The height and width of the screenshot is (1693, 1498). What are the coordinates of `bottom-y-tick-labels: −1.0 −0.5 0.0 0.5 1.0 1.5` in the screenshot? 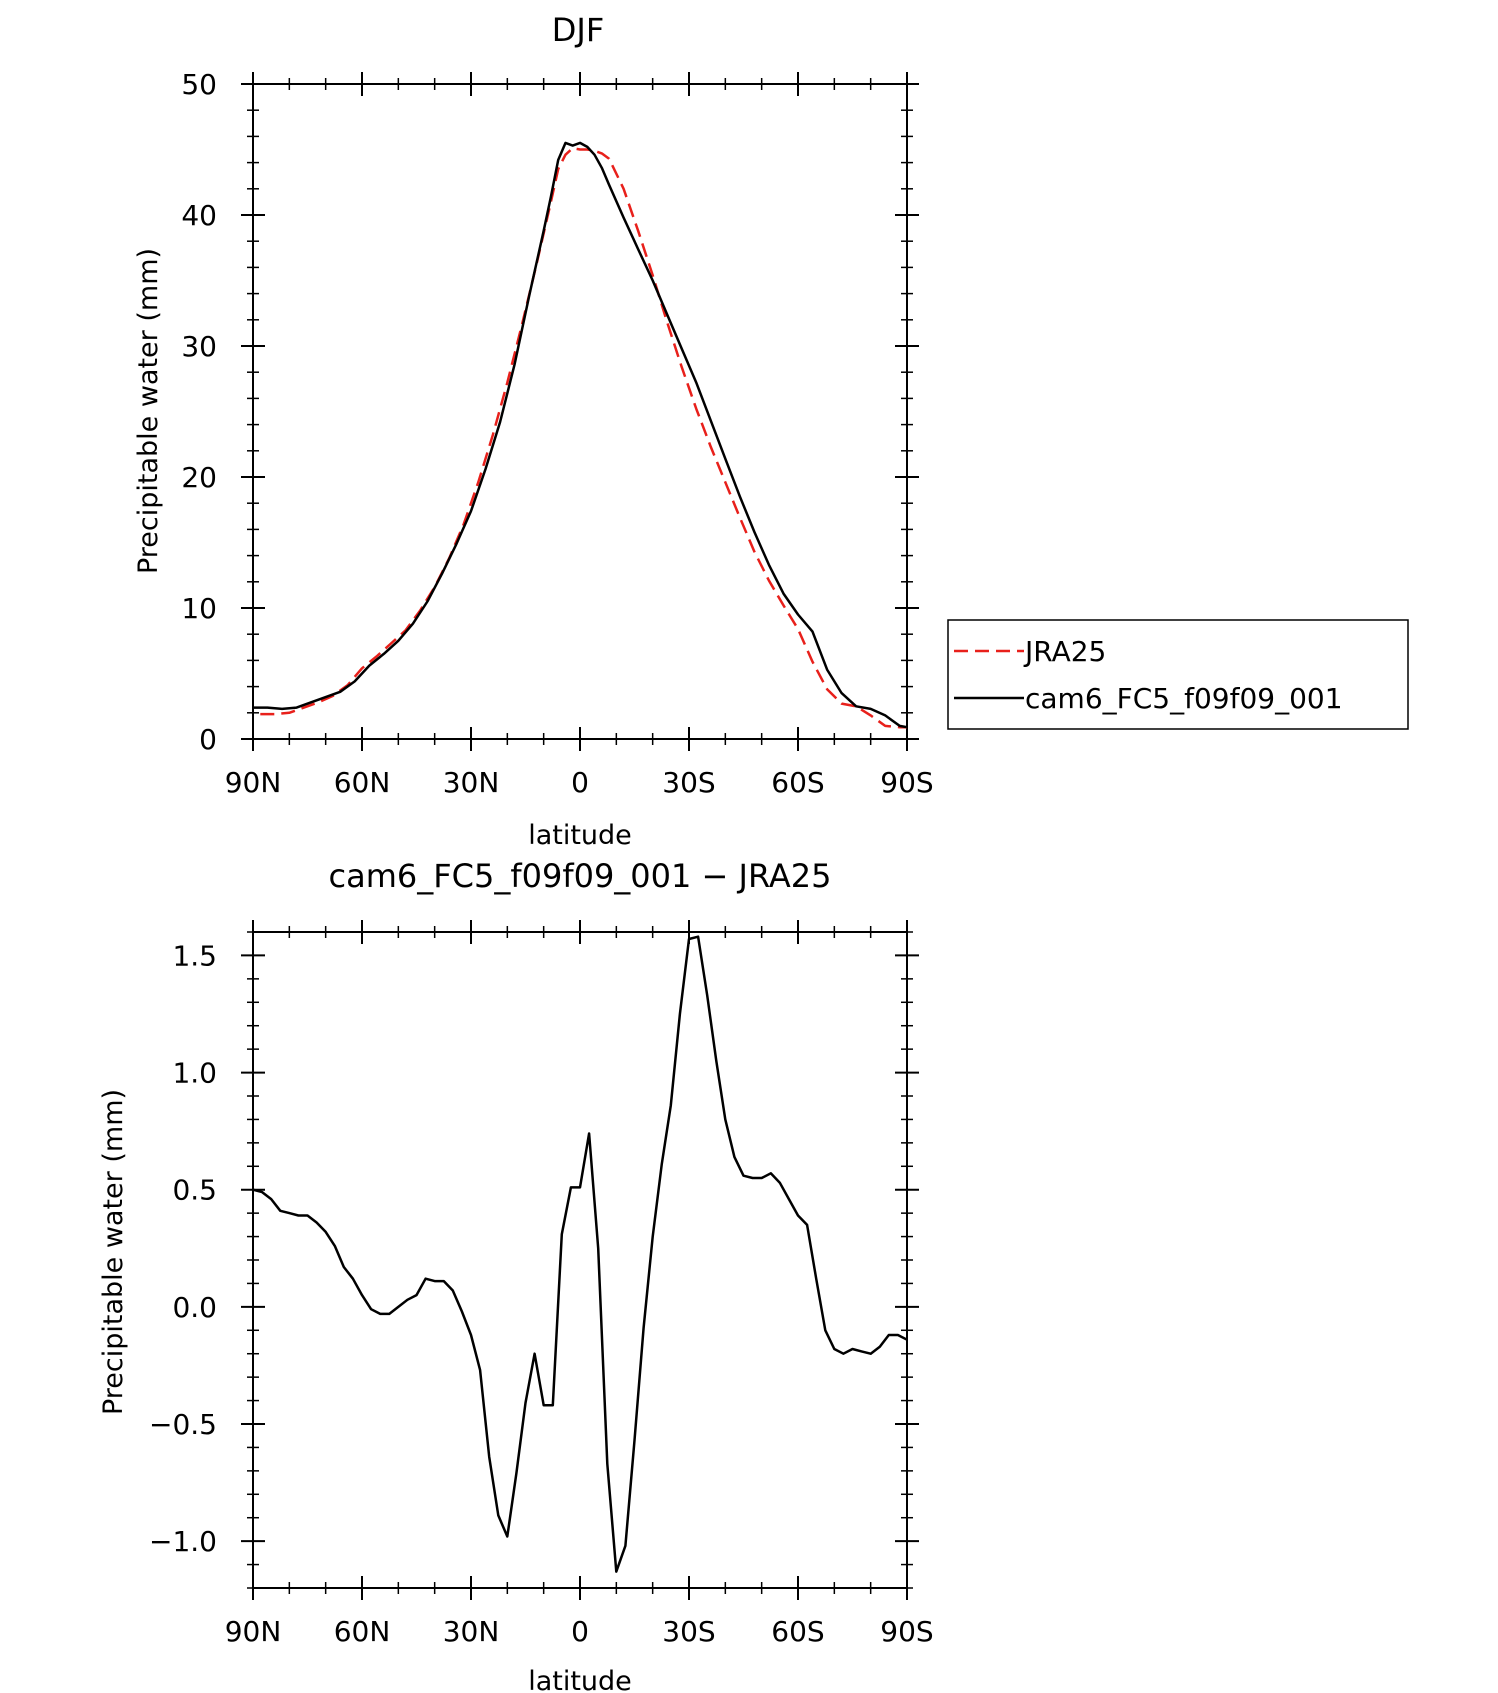 It's located at (183, 1248).